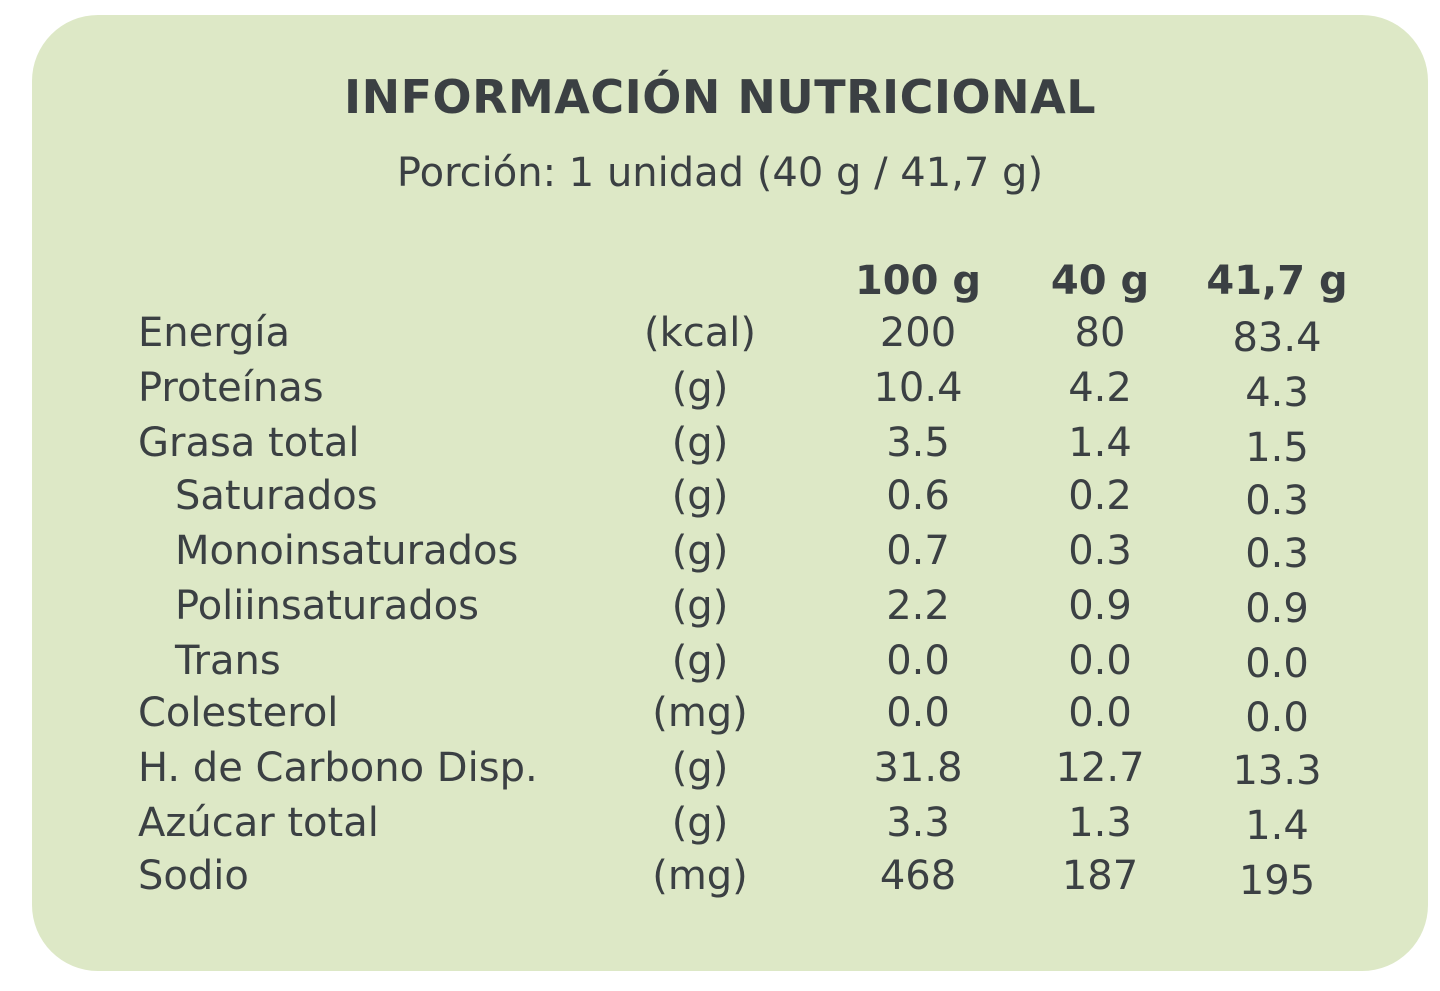 The height and width of the screenshot is (991, 1440). What do you see at coordinates (249, 443) in the screenshot?
I see `nutrient-name: Grasa total` at bounding box center [249, 443].